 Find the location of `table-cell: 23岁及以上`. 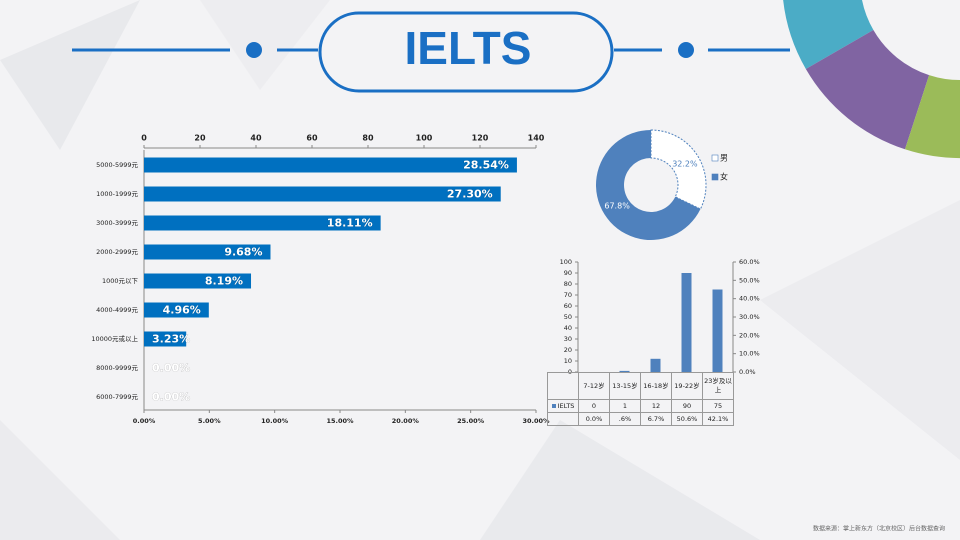

table-cell: 23岁及以上 is located at coordinates (718, 386).